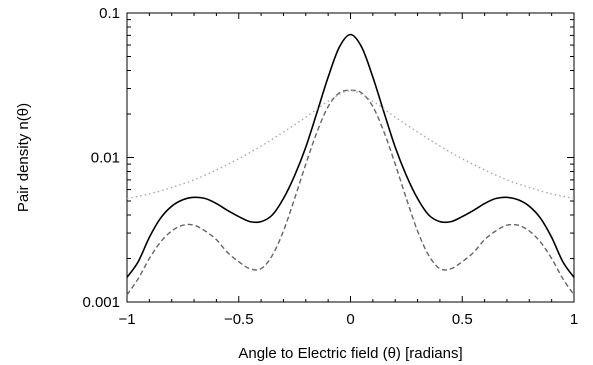 The image size is (593, 365). Describe the element at coordinates (350, 319) in the screenshot. I see `x-tick-label: 0` at that location.